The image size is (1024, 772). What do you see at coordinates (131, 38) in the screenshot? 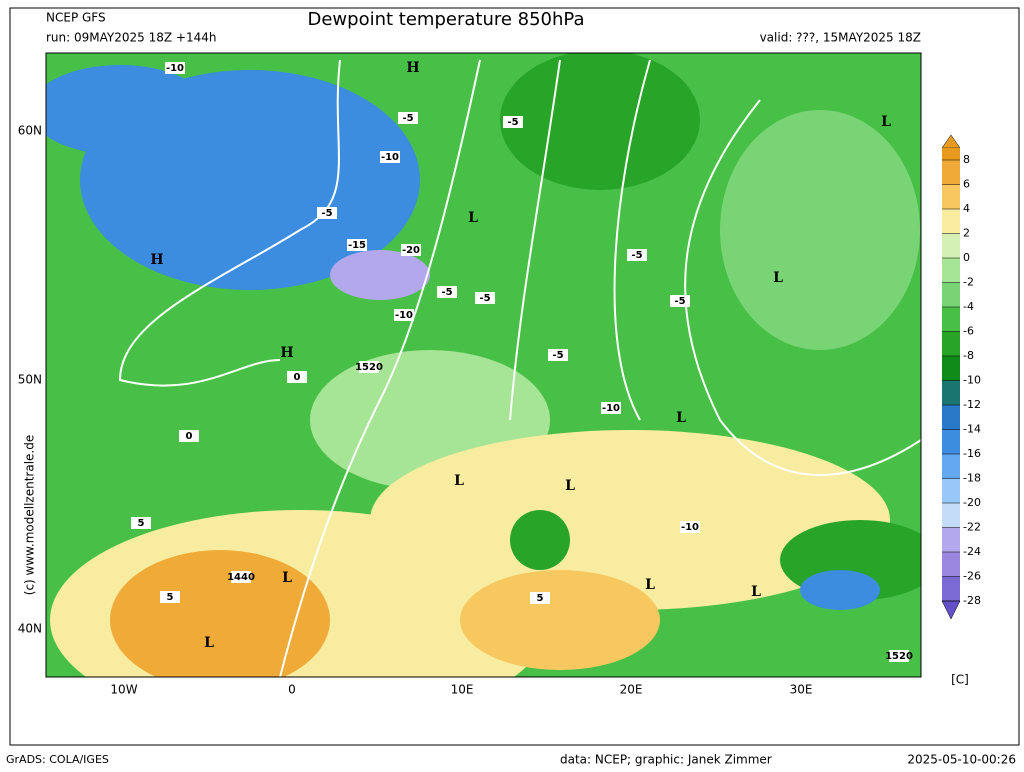
I see `run: run: 09MAY2025 18Z +144h` at bounding box center [131, 38].